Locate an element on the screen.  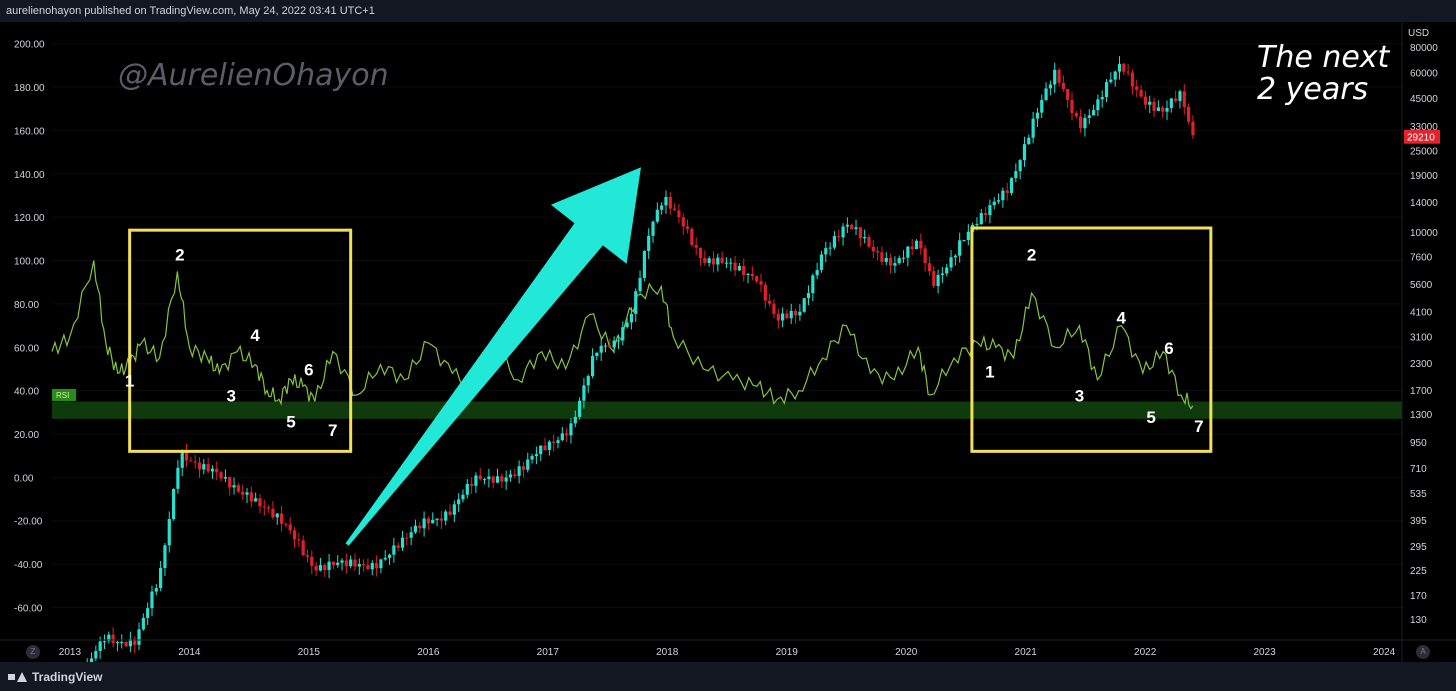
right-tick-label: 130 is located at coordinates (1418, 620).